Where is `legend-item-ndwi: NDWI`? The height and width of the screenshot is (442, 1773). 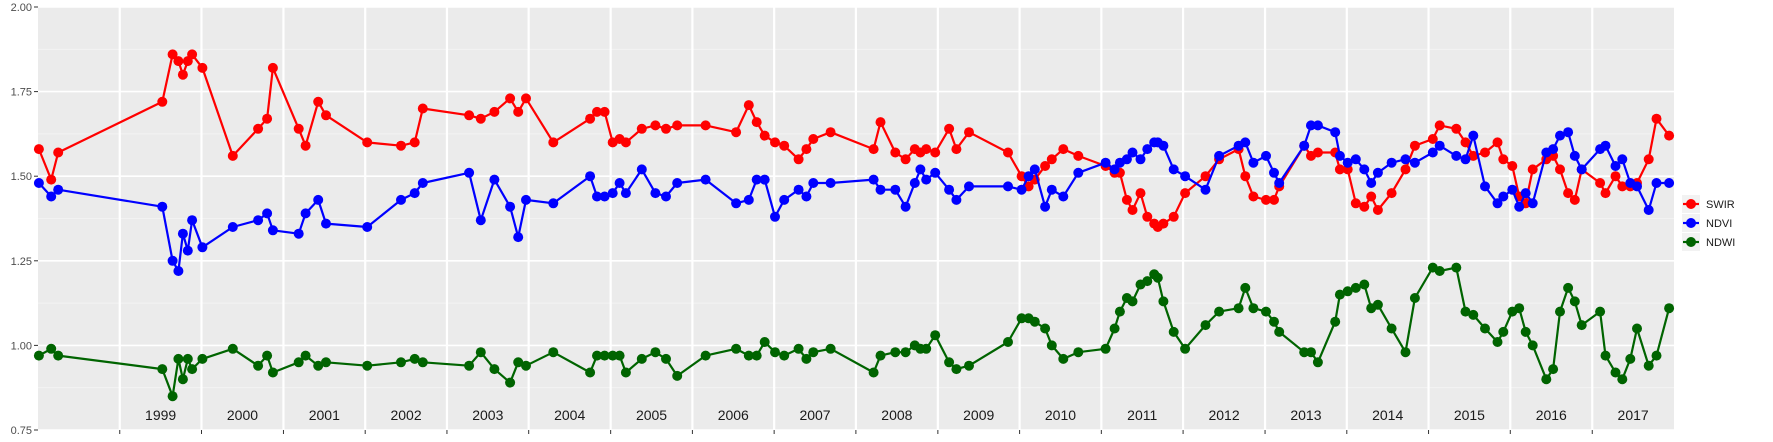
legend-item-ndwi: NDWI is located at coordinates (1708, 242).